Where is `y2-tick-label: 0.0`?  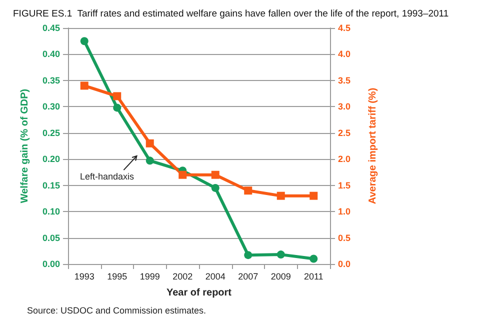 y2-tick-label: 0.0 is located at coordinates (344, 264).